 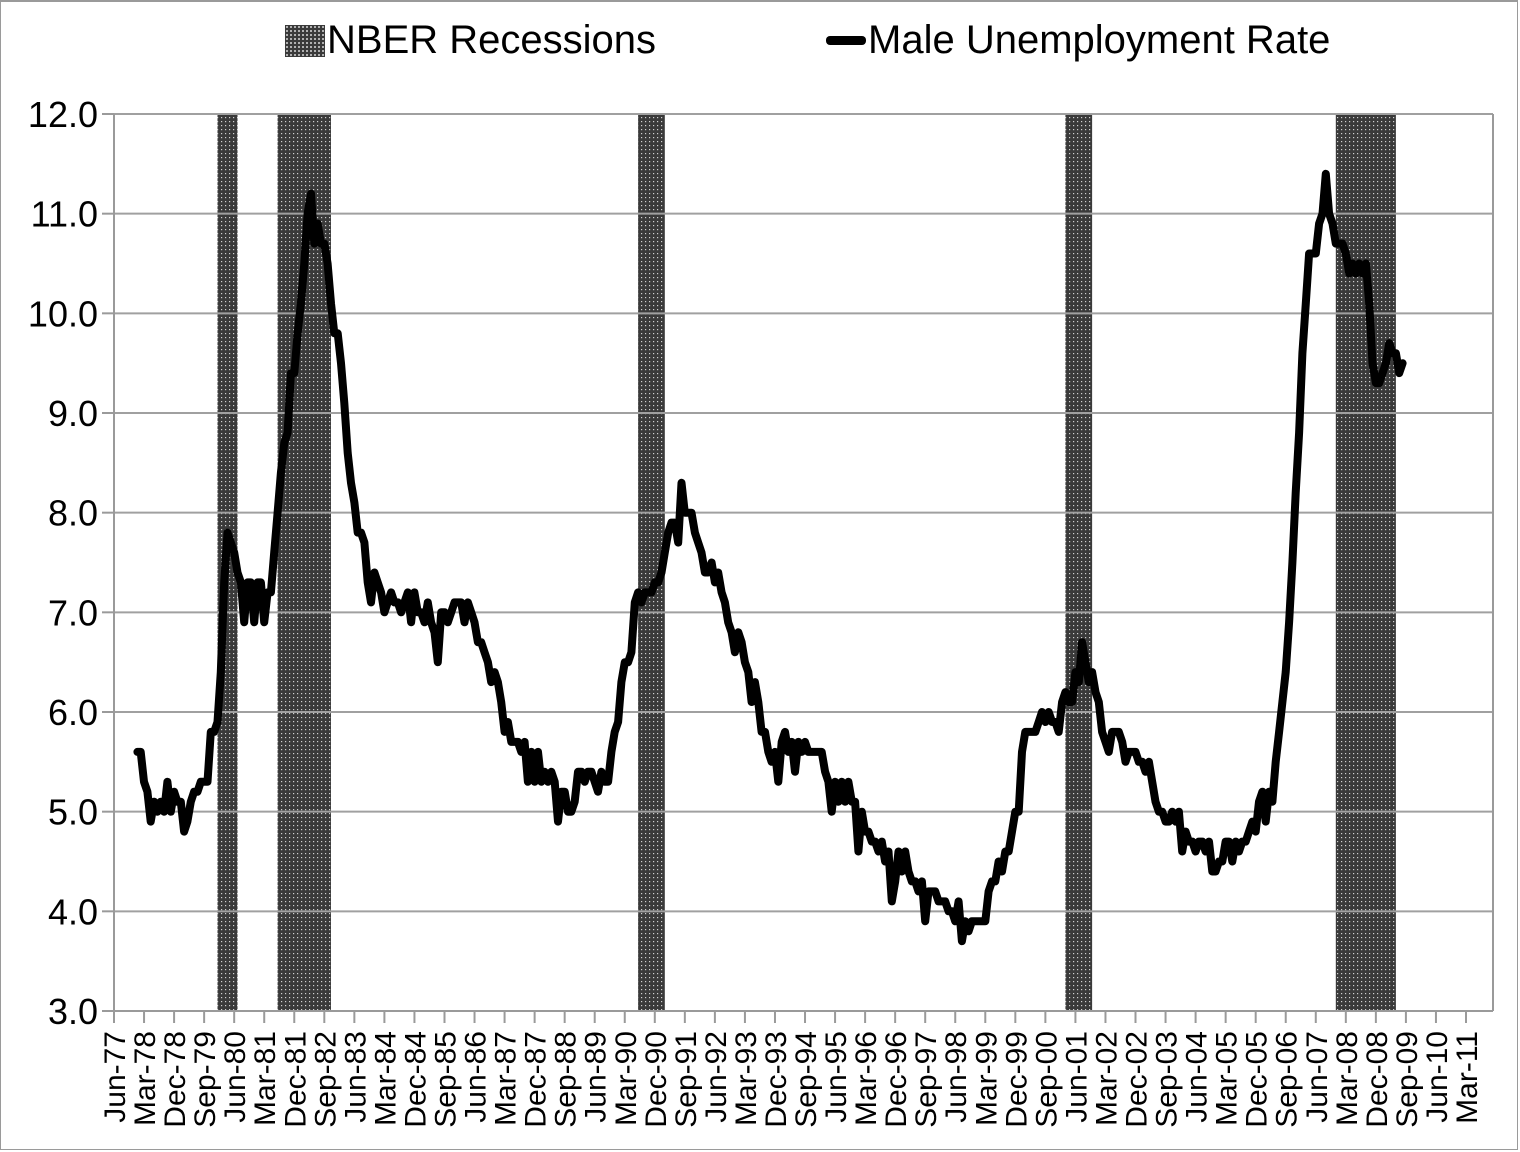 I want to click on y-tick-label: 9.0, so click(x=73, y=413).